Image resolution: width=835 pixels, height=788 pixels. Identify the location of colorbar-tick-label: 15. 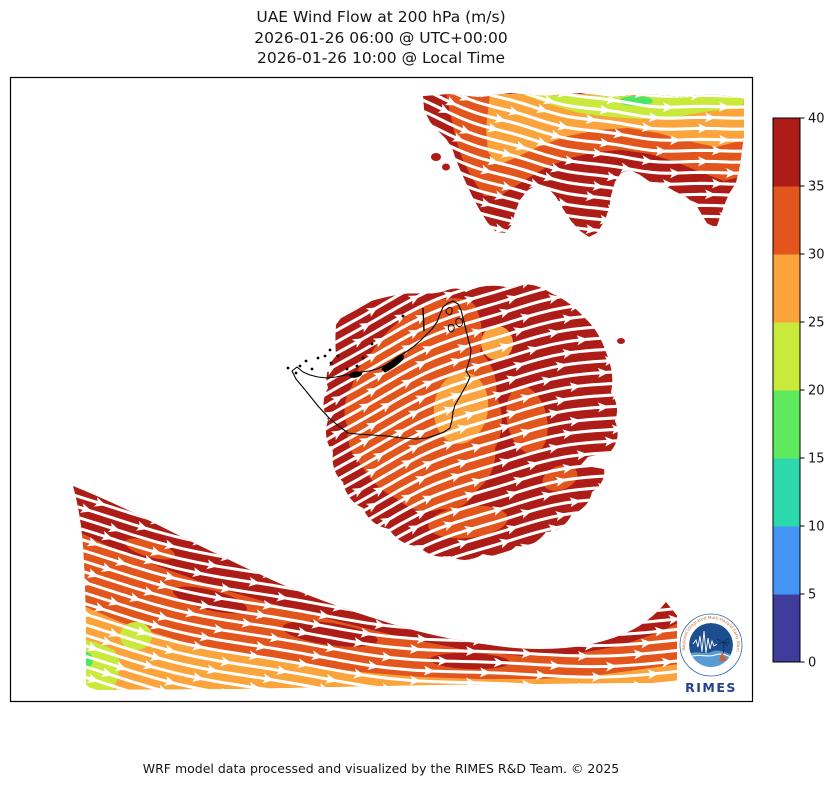
(816, 459).